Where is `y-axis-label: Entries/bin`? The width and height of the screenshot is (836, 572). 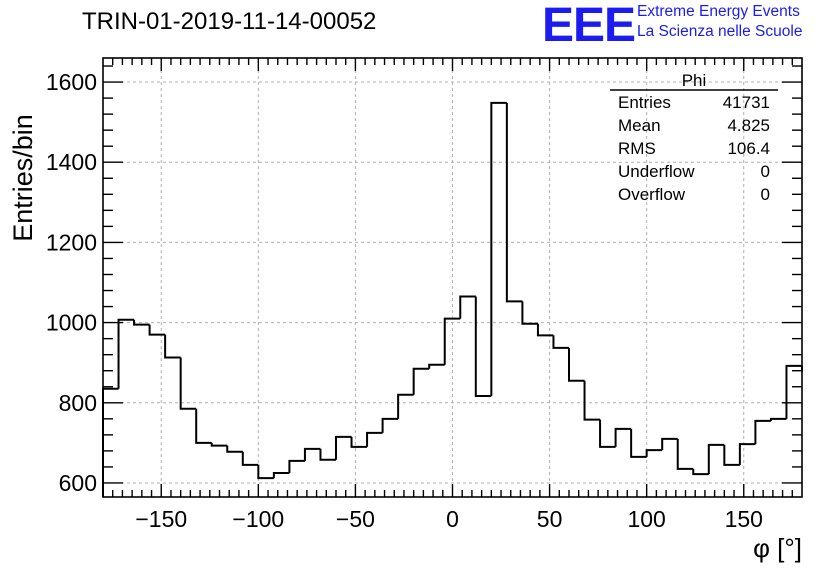
y-axis-label: Entries/bin is located at coordinates (23, 178).